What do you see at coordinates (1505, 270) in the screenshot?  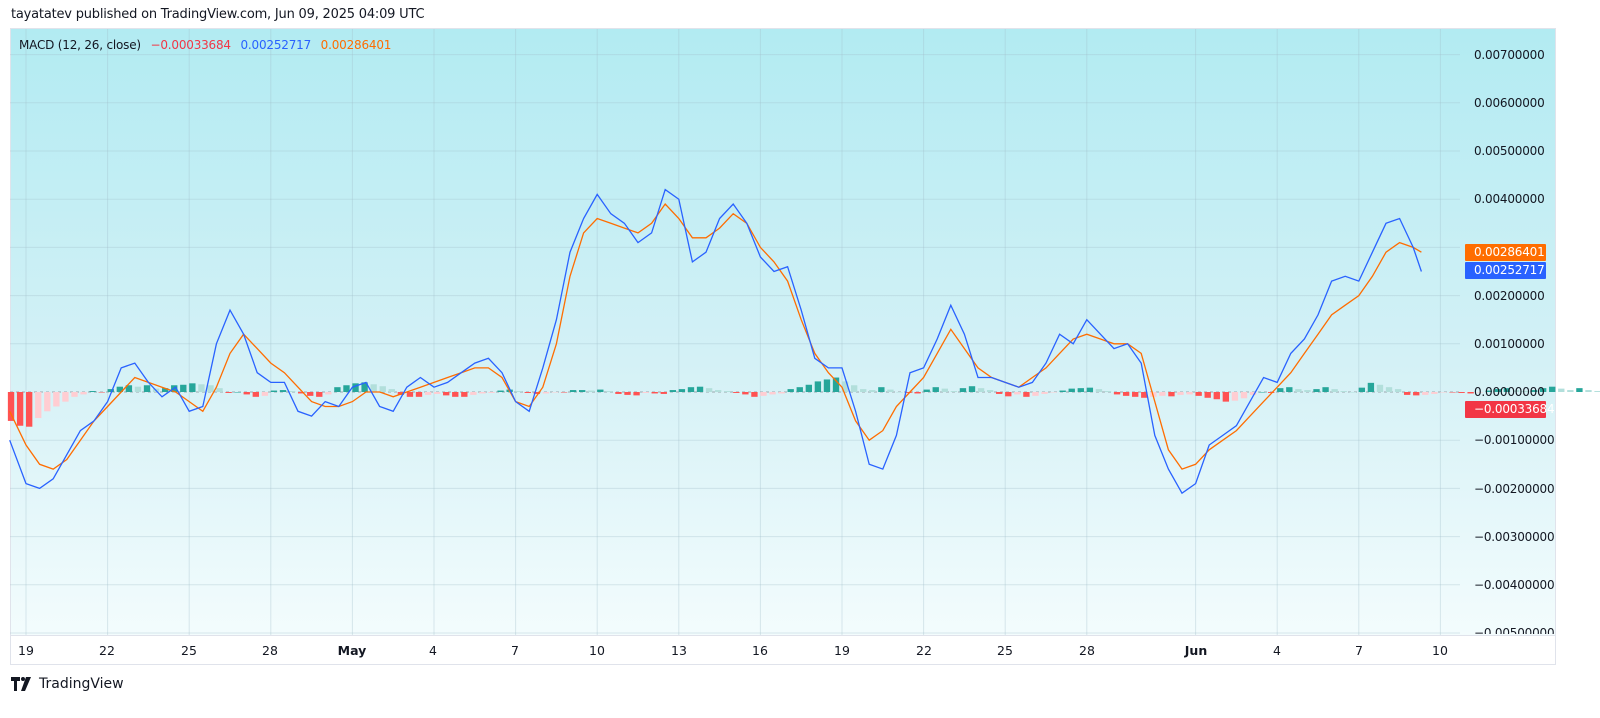 I see `macd-price-tag: 0.00252717` at bounding box center [1505, 270].